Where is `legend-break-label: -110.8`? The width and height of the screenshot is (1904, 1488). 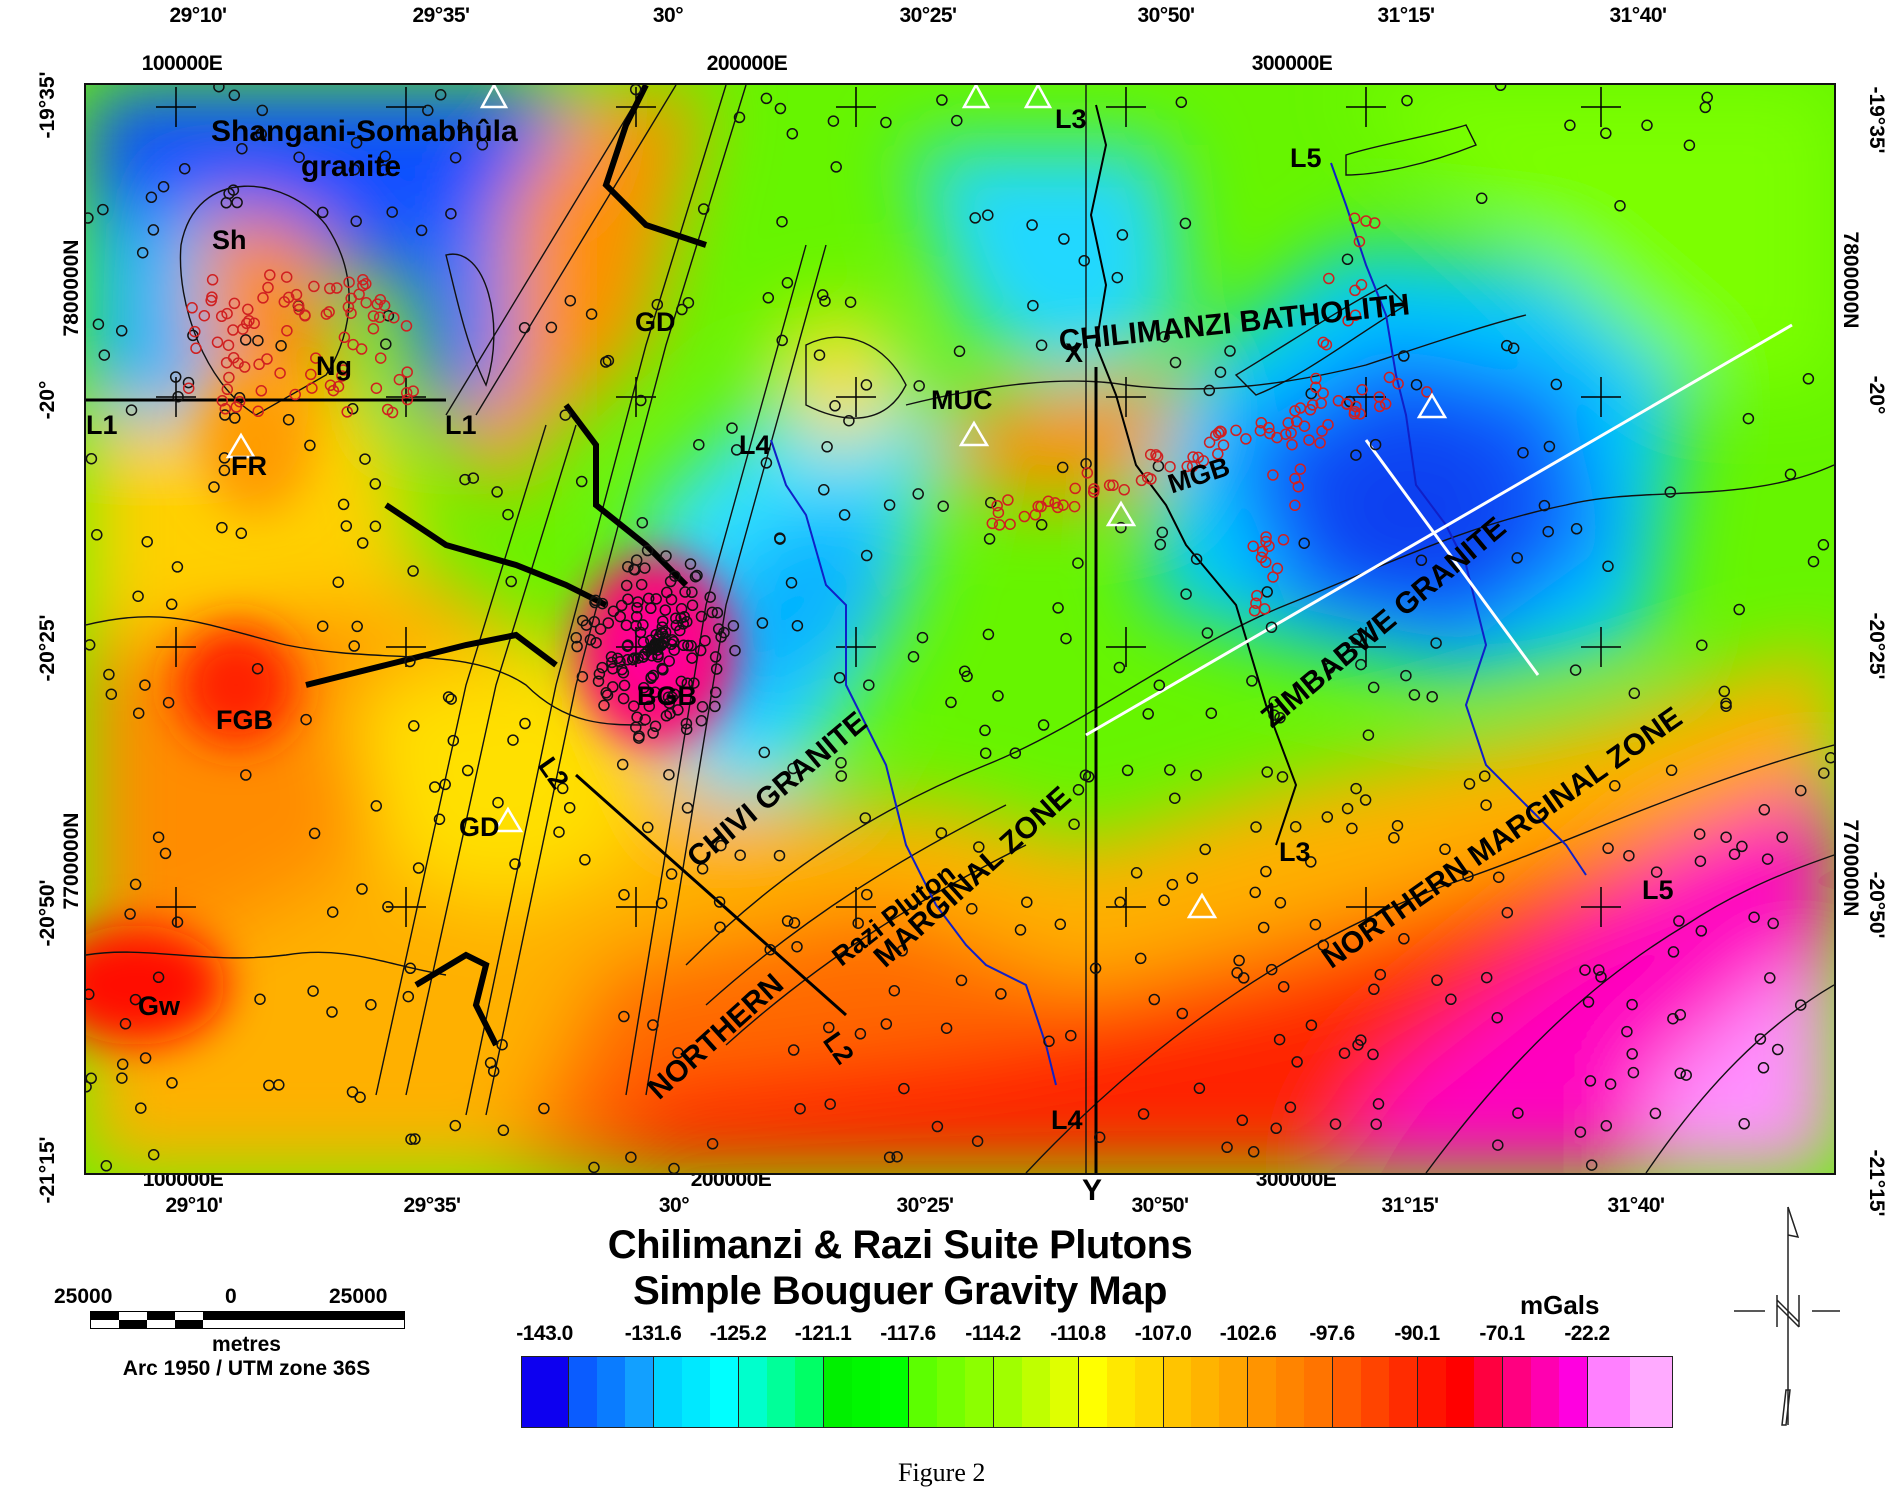 legend-break-label: -110.8 is located at coordinates (1078, 1333).